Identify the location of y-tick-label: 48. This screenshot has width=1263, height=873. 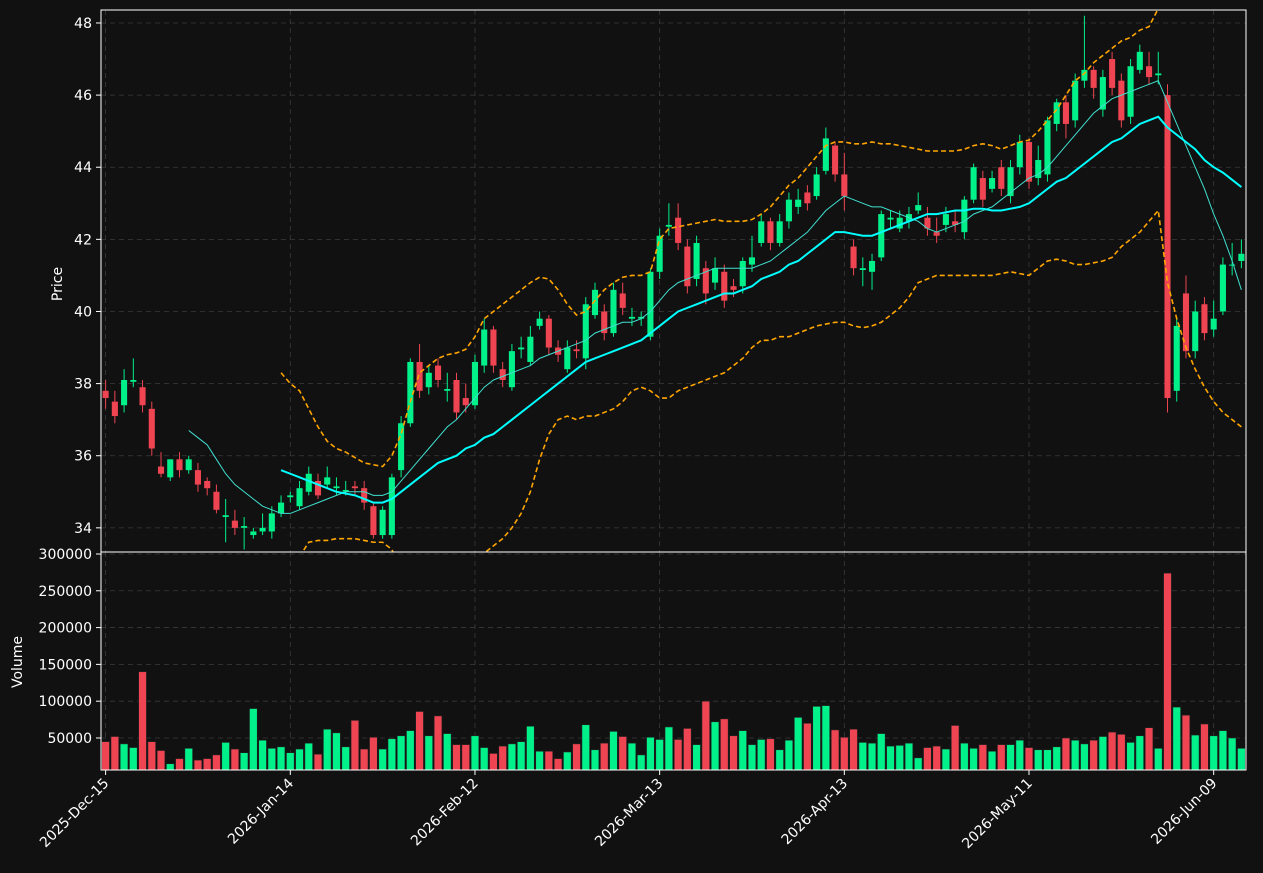
(83, 24).